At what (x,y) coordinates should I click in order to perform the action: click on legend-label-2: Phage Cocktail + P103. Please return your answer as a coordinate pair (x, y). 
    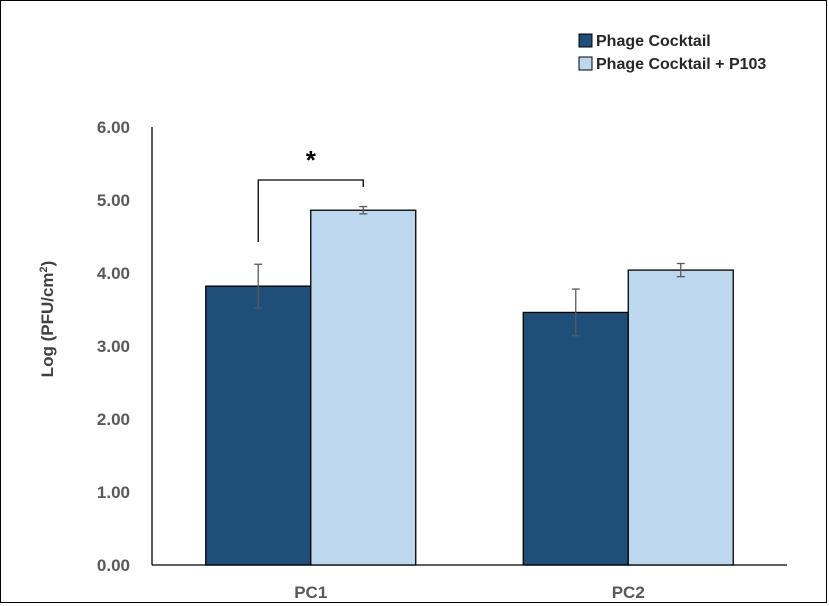
    Looking at the image, I should click on (681, 64).